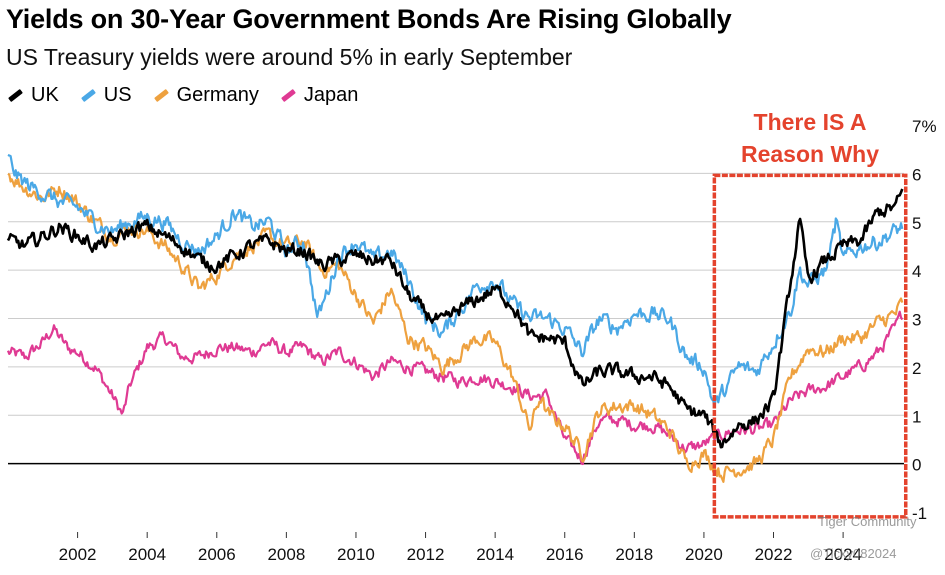  Describe the element at coordinates (916, 223) in the screenshot. I see `y-tick-label: 5` at that location.